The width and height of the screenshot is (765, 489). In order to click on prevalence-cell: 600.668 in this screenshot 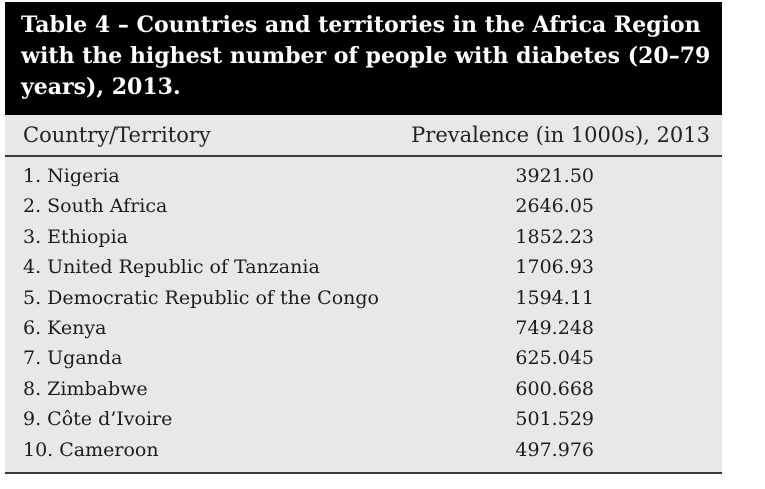, I will do `click(554, 388)`.